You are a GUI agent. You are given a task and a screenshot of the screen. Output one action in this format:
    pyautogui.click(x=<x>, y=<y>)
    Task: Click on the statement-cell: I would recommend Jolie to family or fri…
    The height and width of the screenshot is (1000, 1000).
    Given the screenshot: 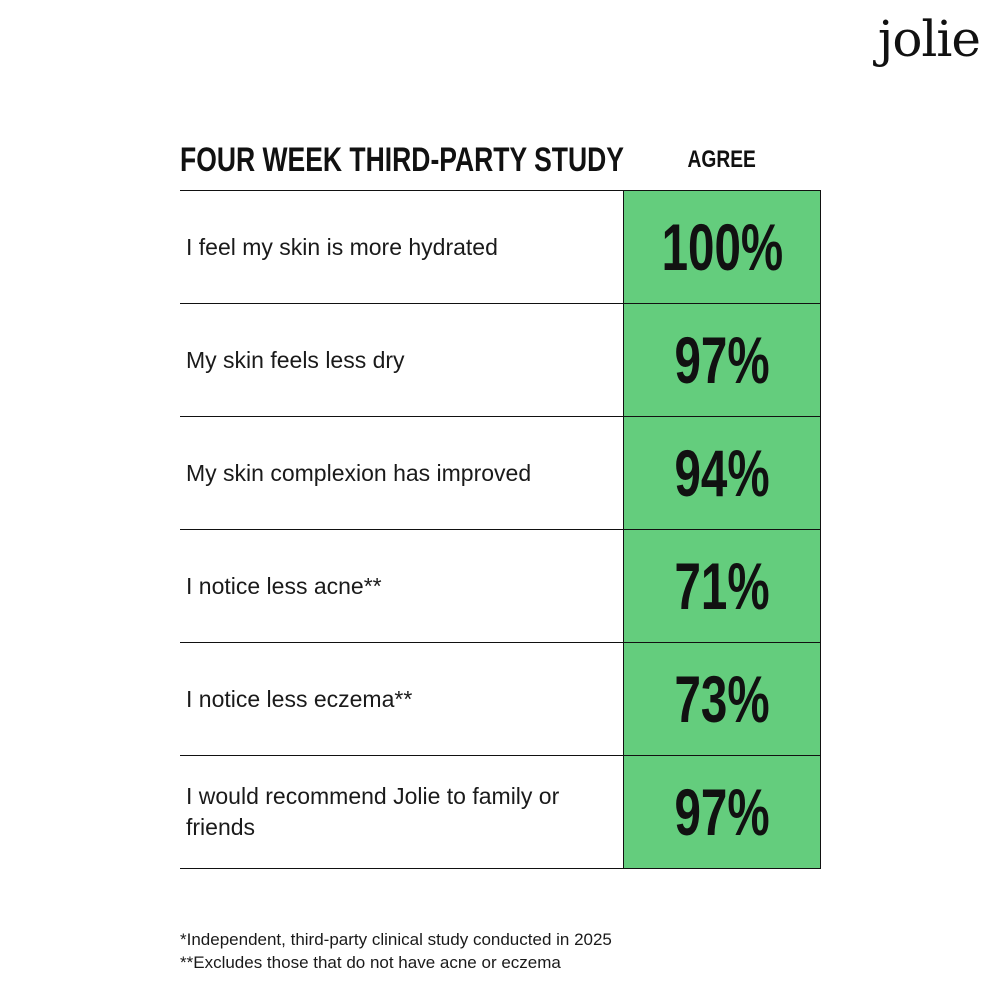 What is the action you would take?
    pyautogui.click(x=373, y=811)
    